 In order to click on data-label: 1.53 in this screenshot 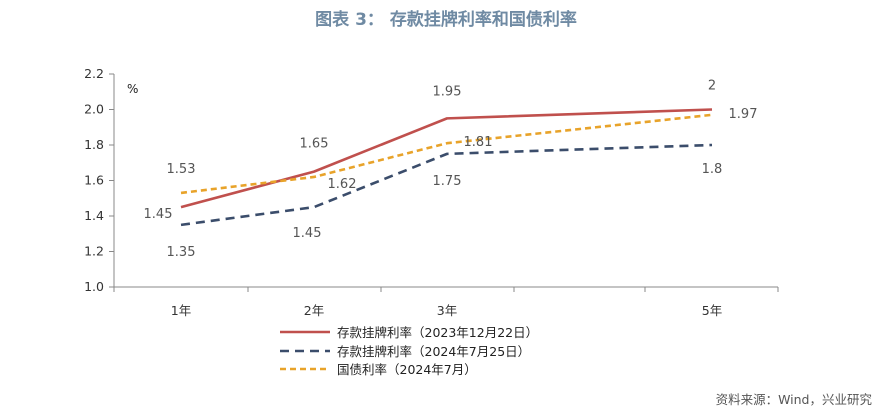, I will do `click(181, 169)`.